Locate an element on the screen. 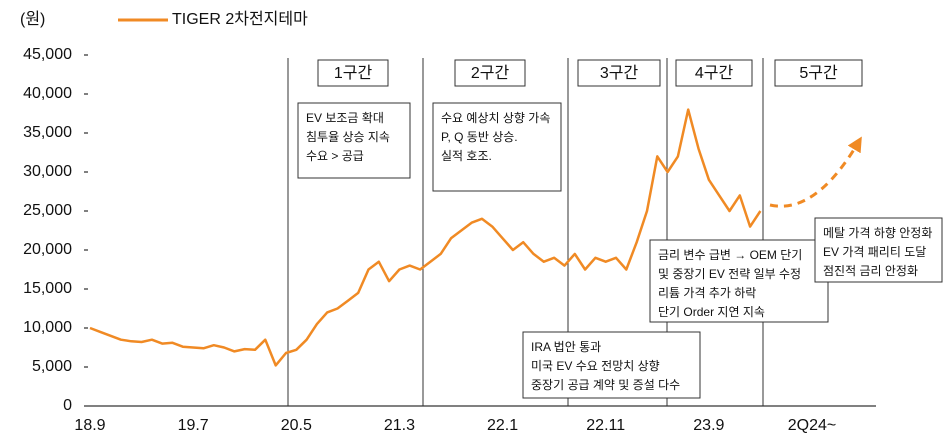  annotation-text: 점진적 금리 안정화 is located at coordinates (870, 271).